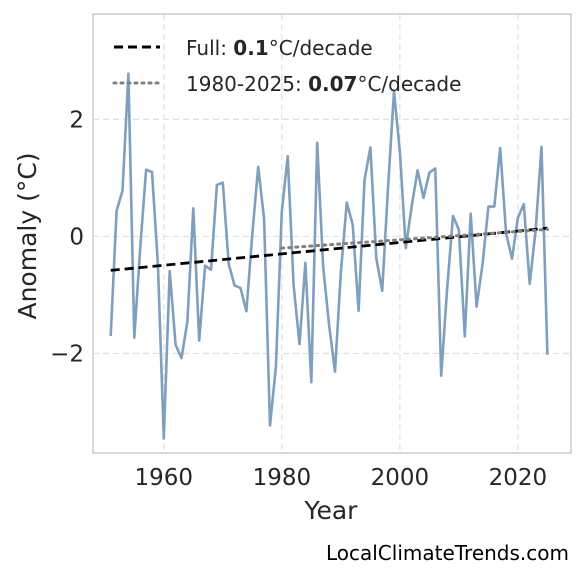 The height and width of the screenshot is (580, 585). I want to click on watermark: LocalClimateTrends.com, so click(447, 553).